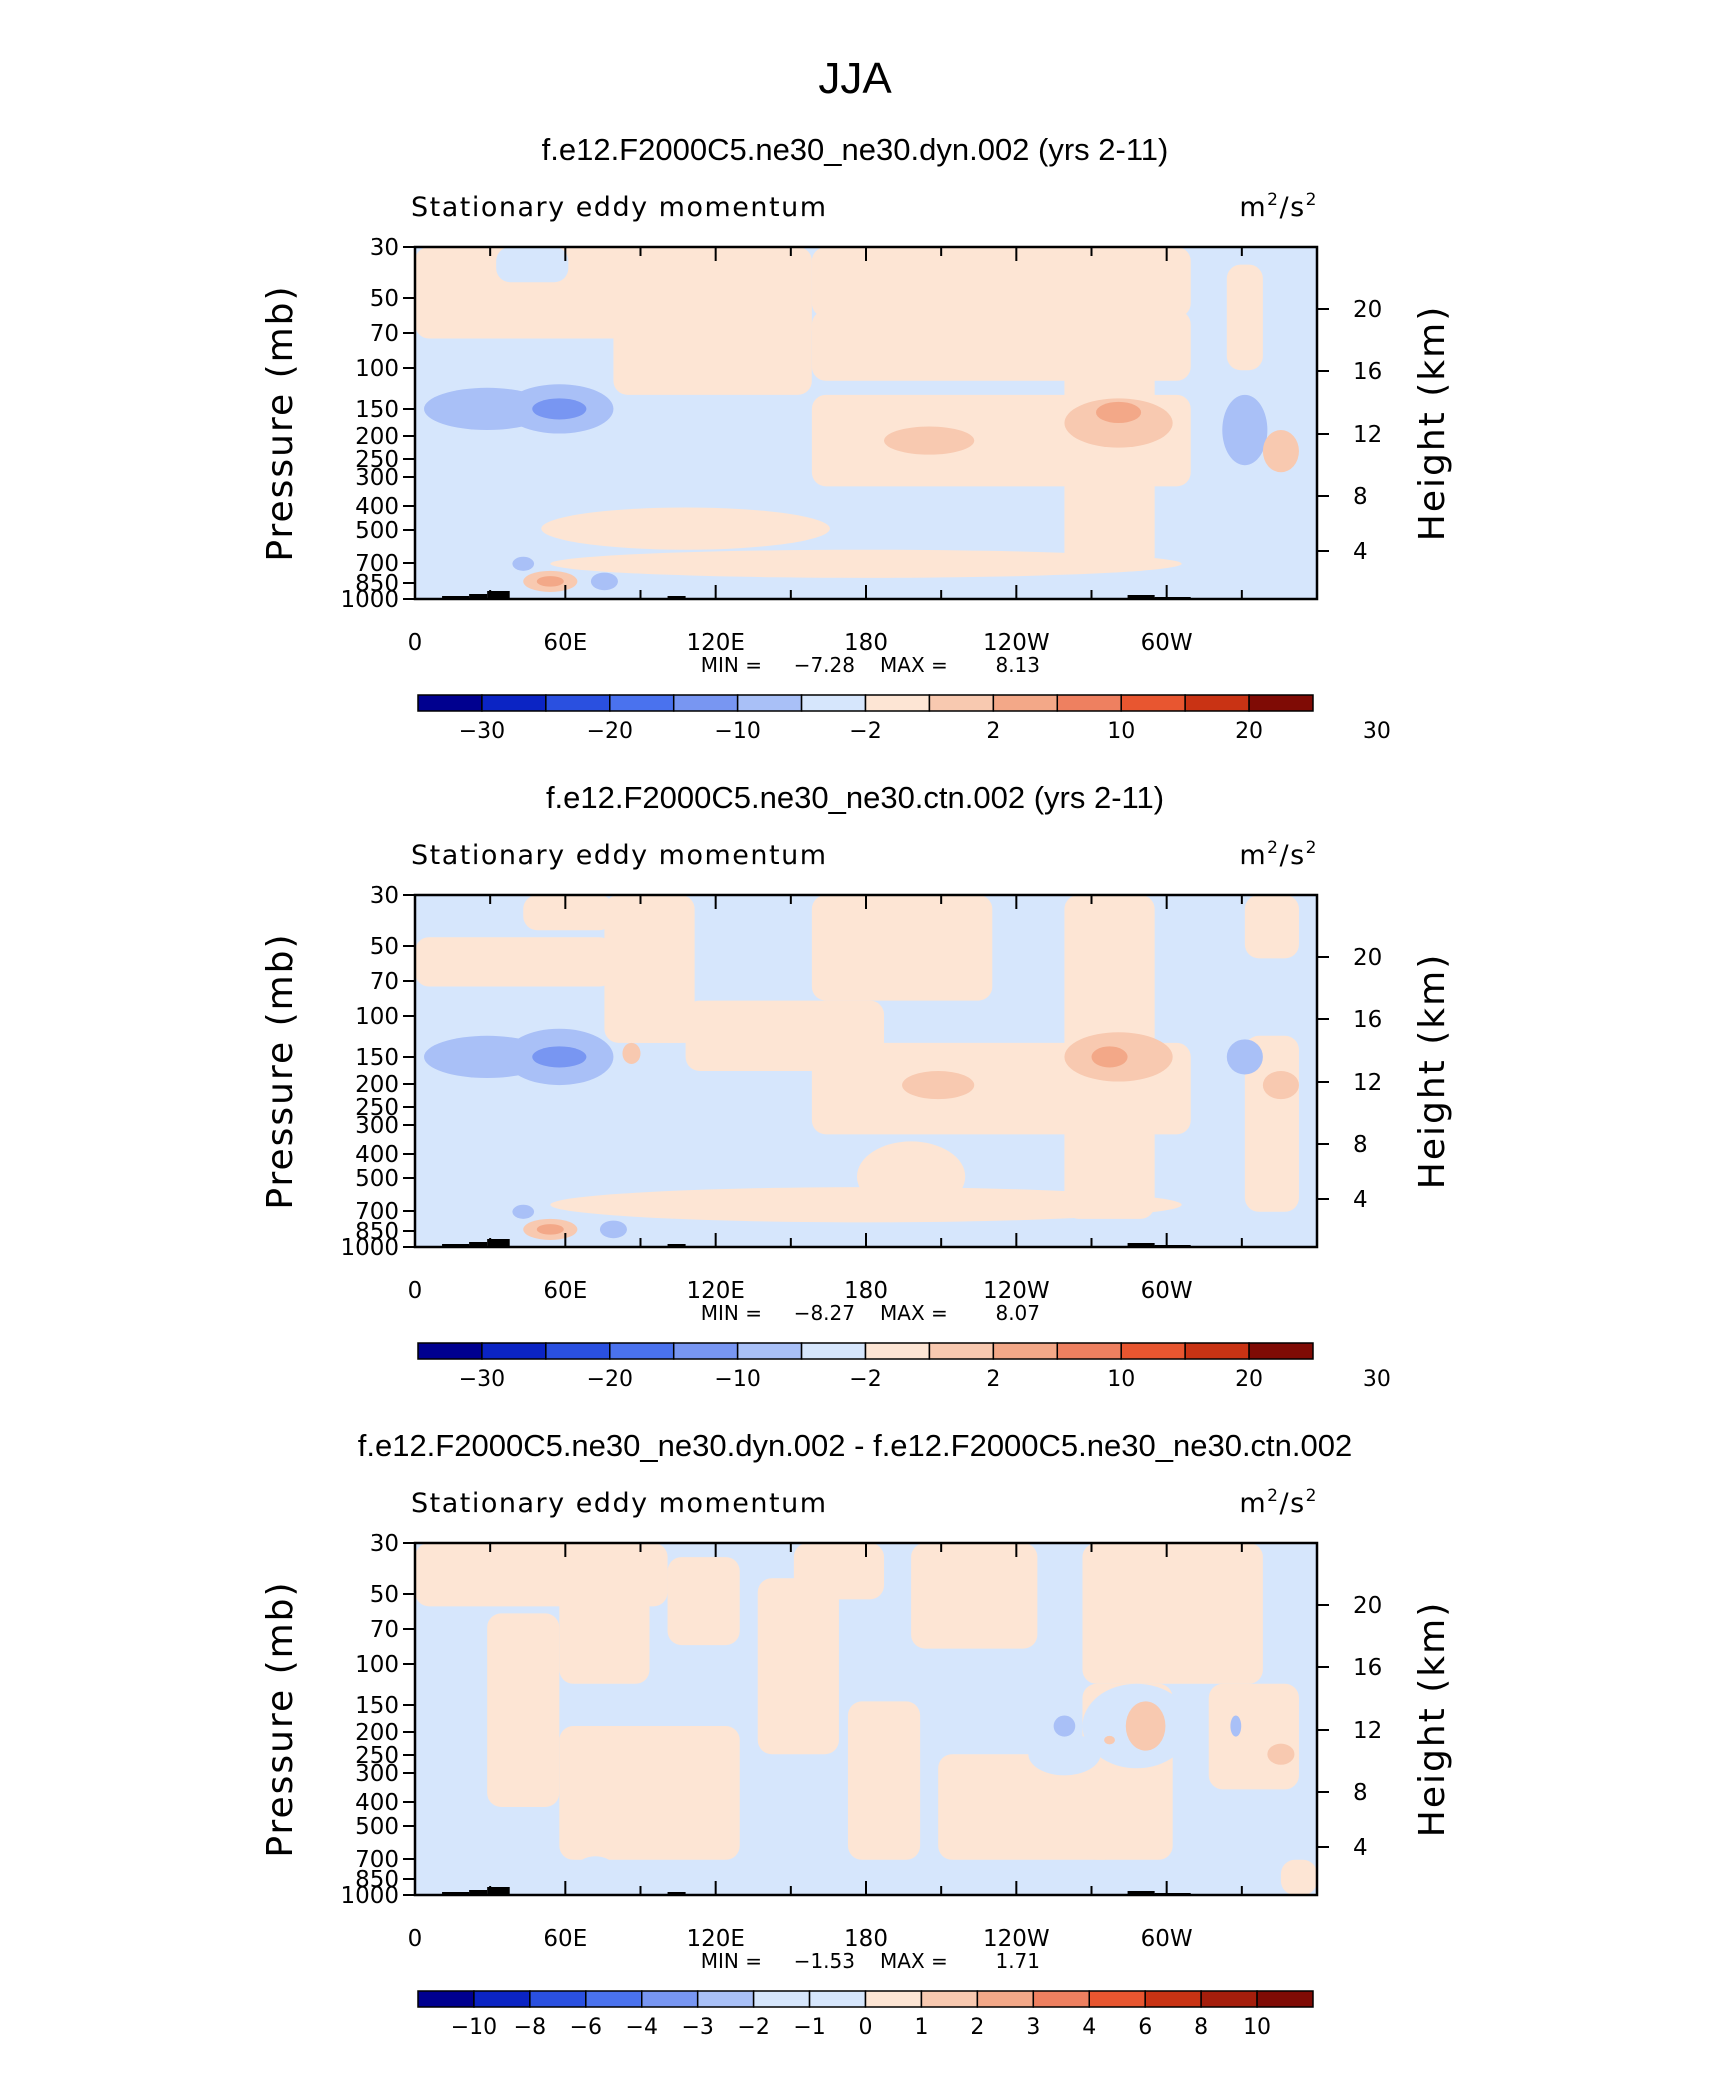  I want to click on x-tick-label: 60E, so click(565, 1291).